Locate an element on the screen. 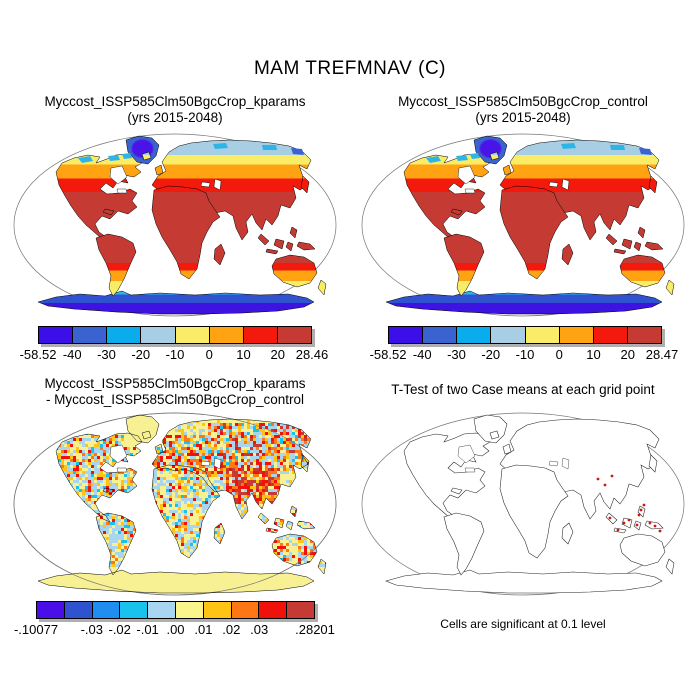 The image size is (700, 700). map-difference is located at coordinates (175, 504).